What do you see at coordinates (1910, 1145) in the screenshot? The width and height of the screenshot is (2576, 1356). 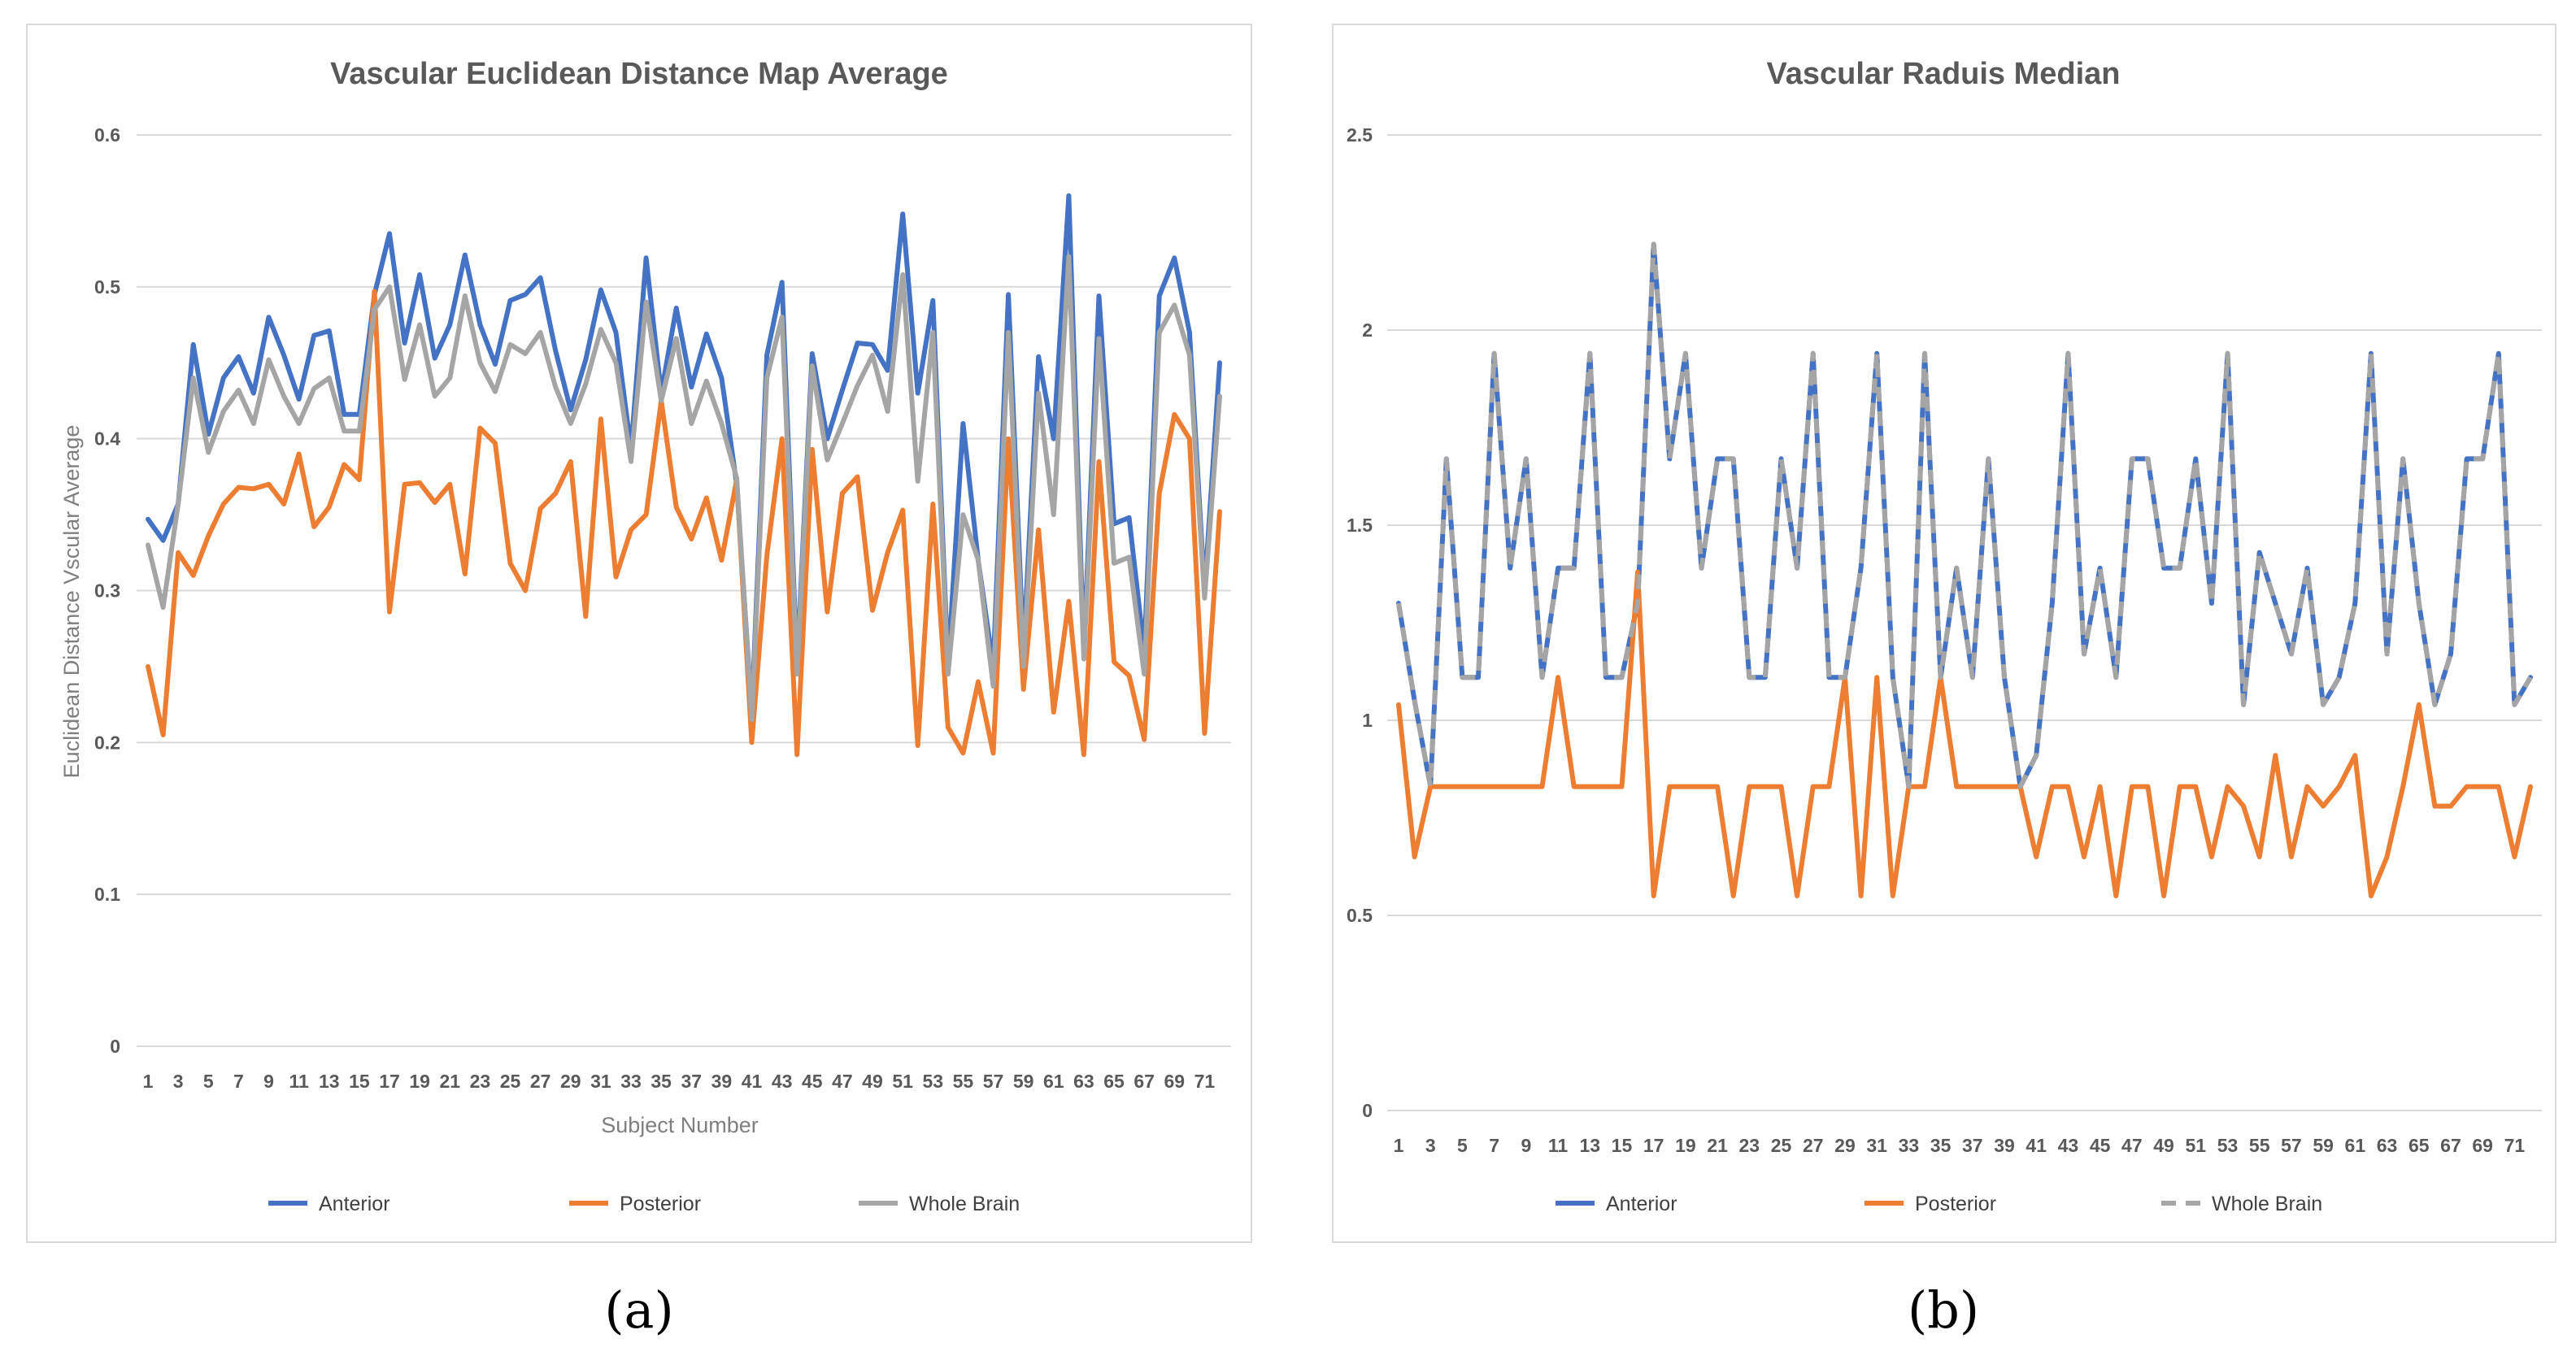 I see `x-tick-label: 33` at bounding box center [1910, 1145].